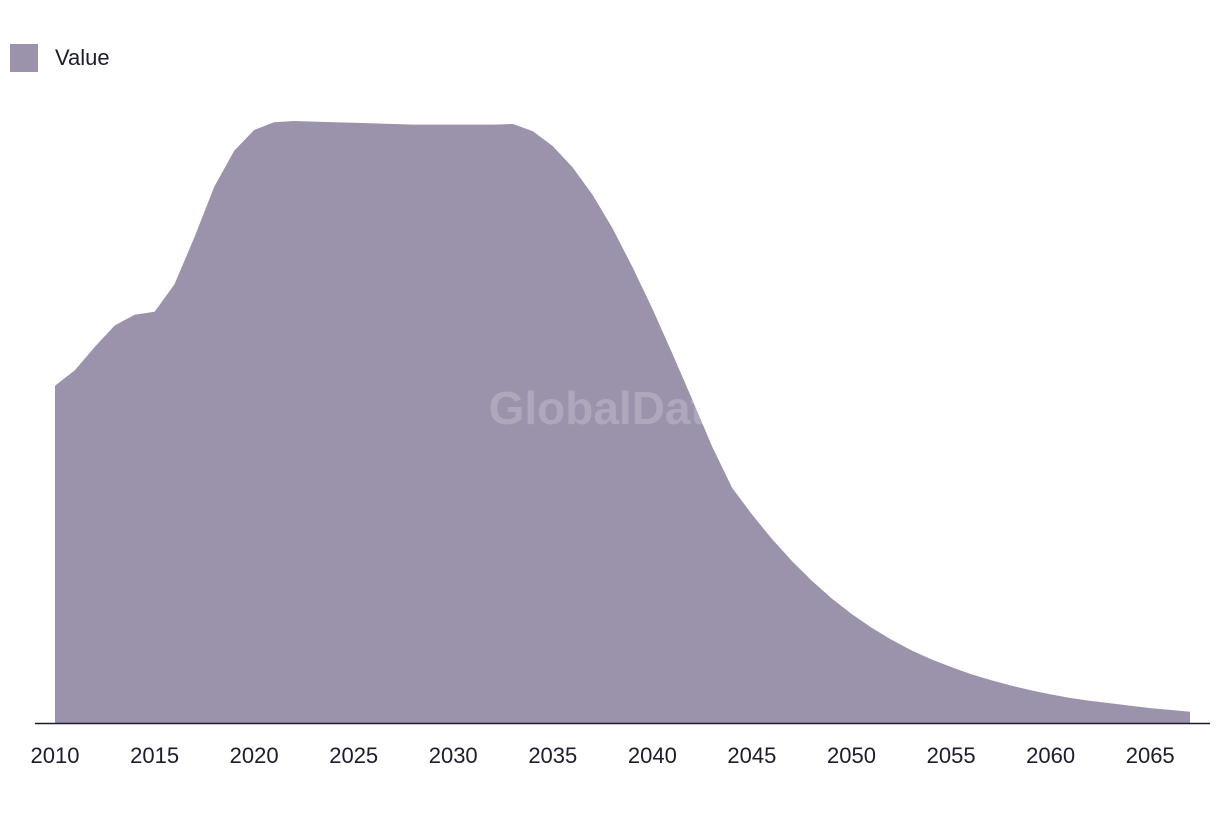 The image size is (1220, 816). What do you see at coordinates (652, 755) in the screenshot?
I see `x-tick-label: 2040` at bounding box center [652, 755].